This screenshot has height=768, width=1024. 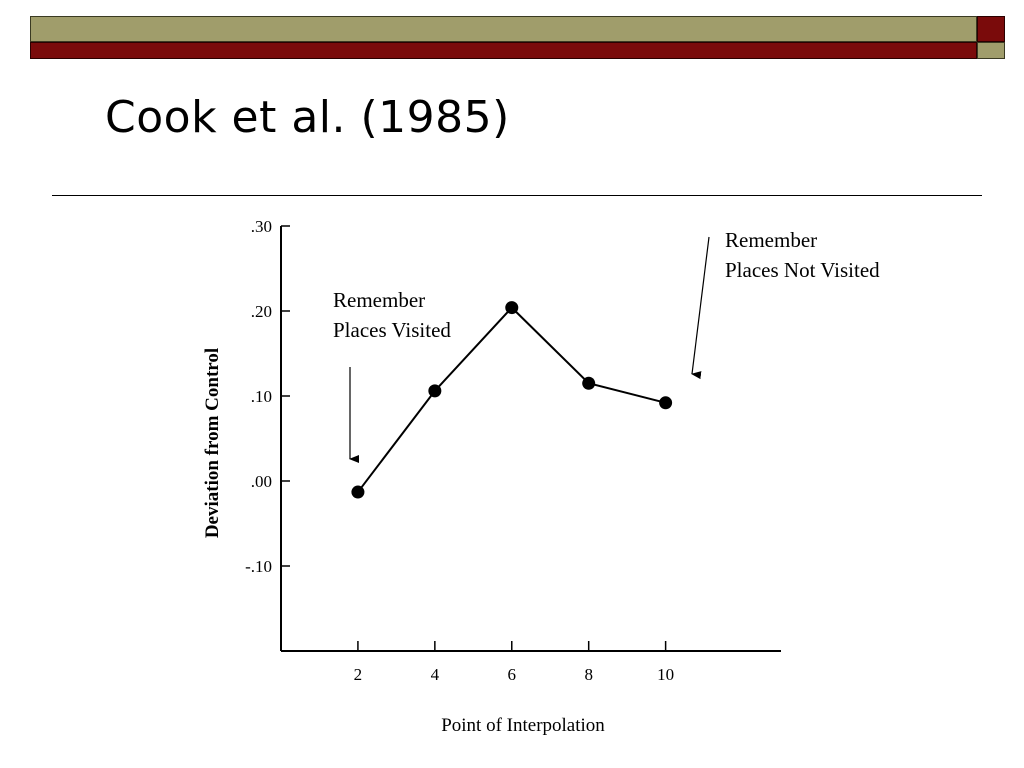 I want to click on x-tick-label: 4, so click(x=435, y=674).